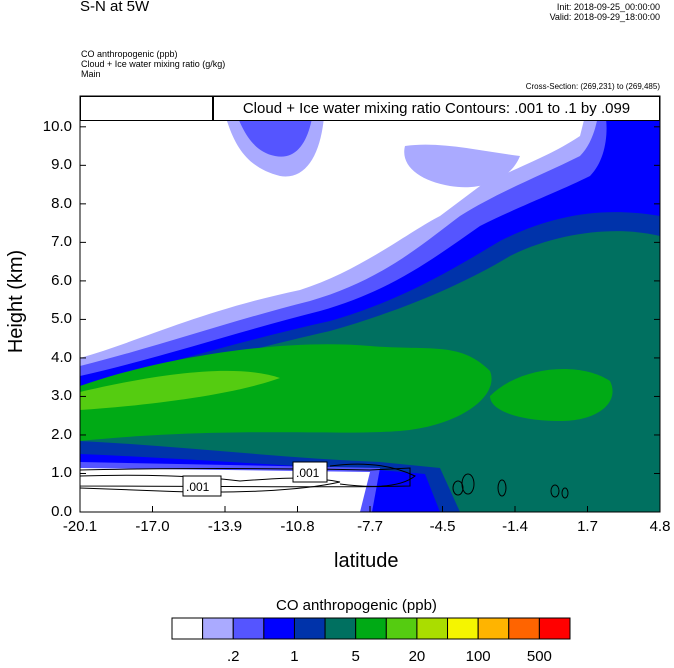  I want to click on colorbar-title: CO anthropogenic (ppb), so click(356, 605).